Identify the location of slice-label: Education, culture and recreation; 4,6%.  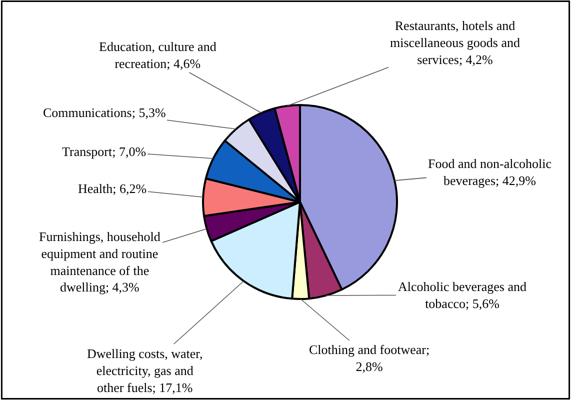
(158, 55).